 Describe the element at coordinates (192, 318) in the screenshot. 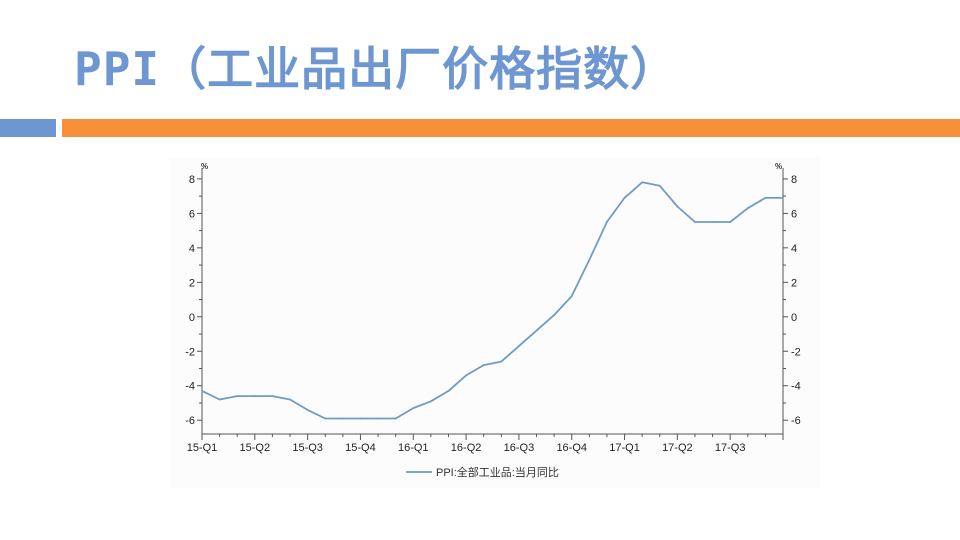

I see `y-tick-label-left: 0` at that location.